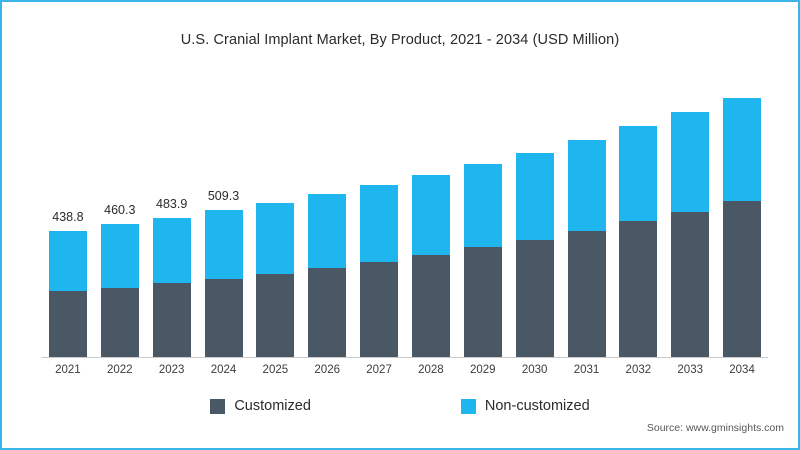 The width and height of the screenshot is (800, 450). What do you see at coordinates (275, 370) in the screenshot?
I see `x-tick-label: 2025` at bounding box center [275, 370].